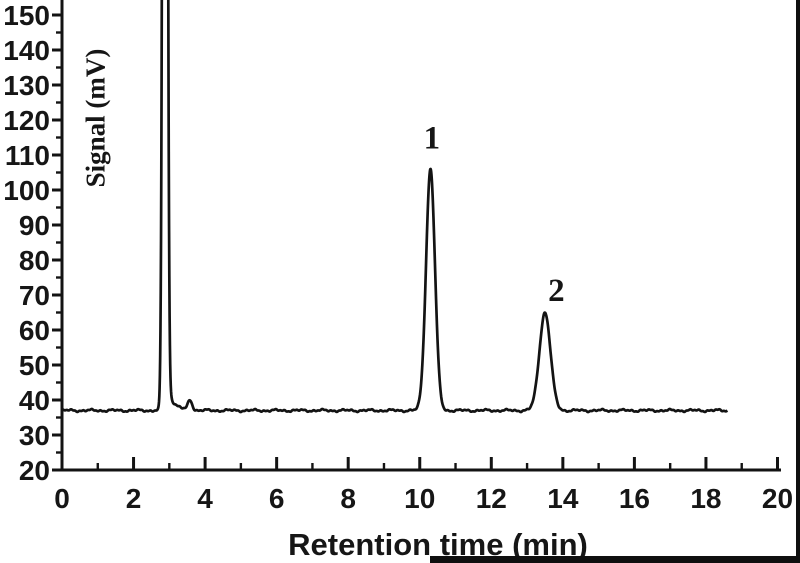 The width and height of the screenshot is (800, 563). I want to click on x-tick-label-18: 18, so click(705, 498).